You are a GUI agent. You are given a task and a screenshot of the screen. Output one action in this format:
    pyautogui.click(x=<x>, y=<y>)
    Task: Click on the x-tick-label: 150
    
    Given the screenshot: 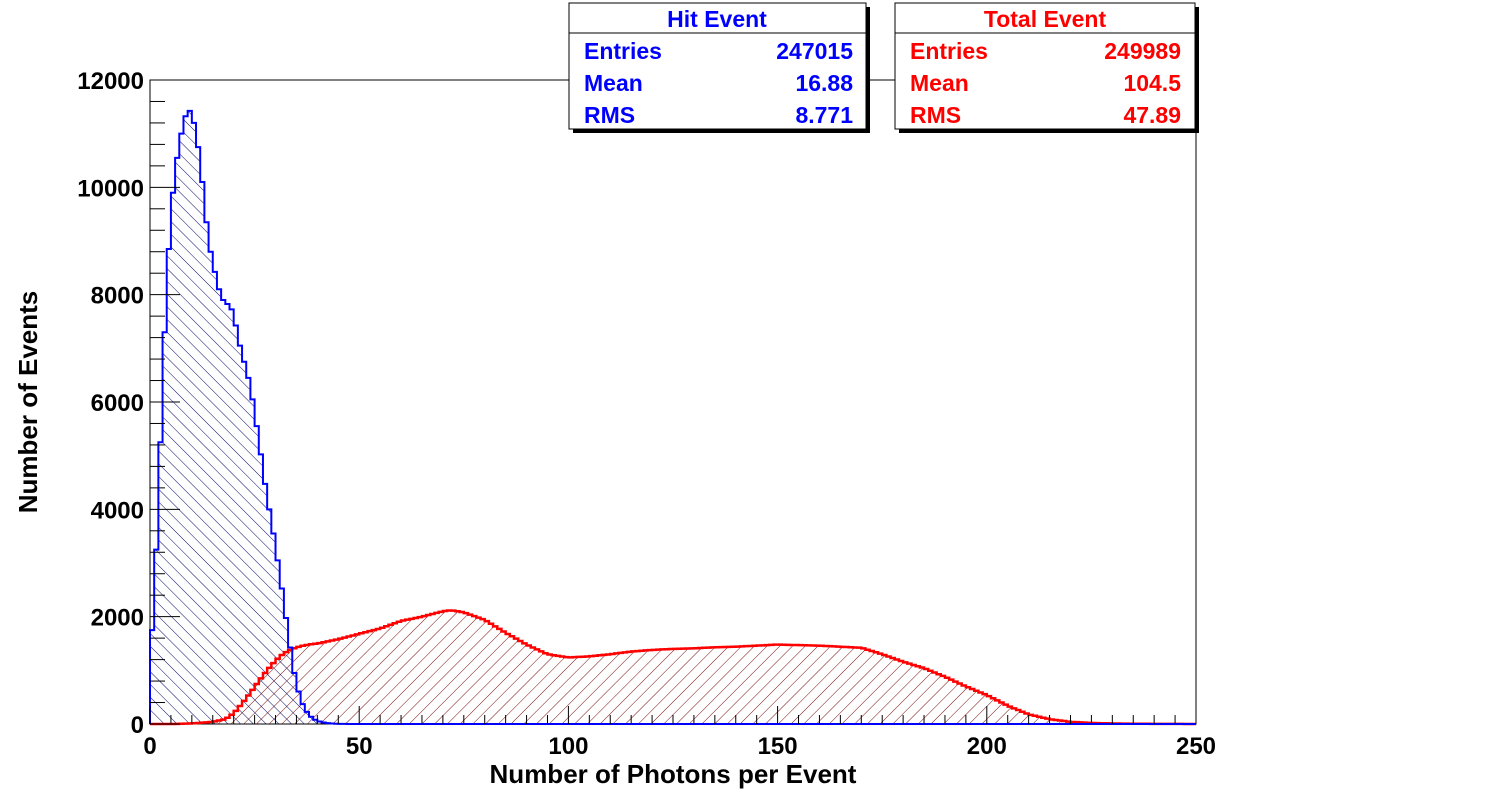 What is the action you would take?
    pyautogui.click(x=778, y=746)
    